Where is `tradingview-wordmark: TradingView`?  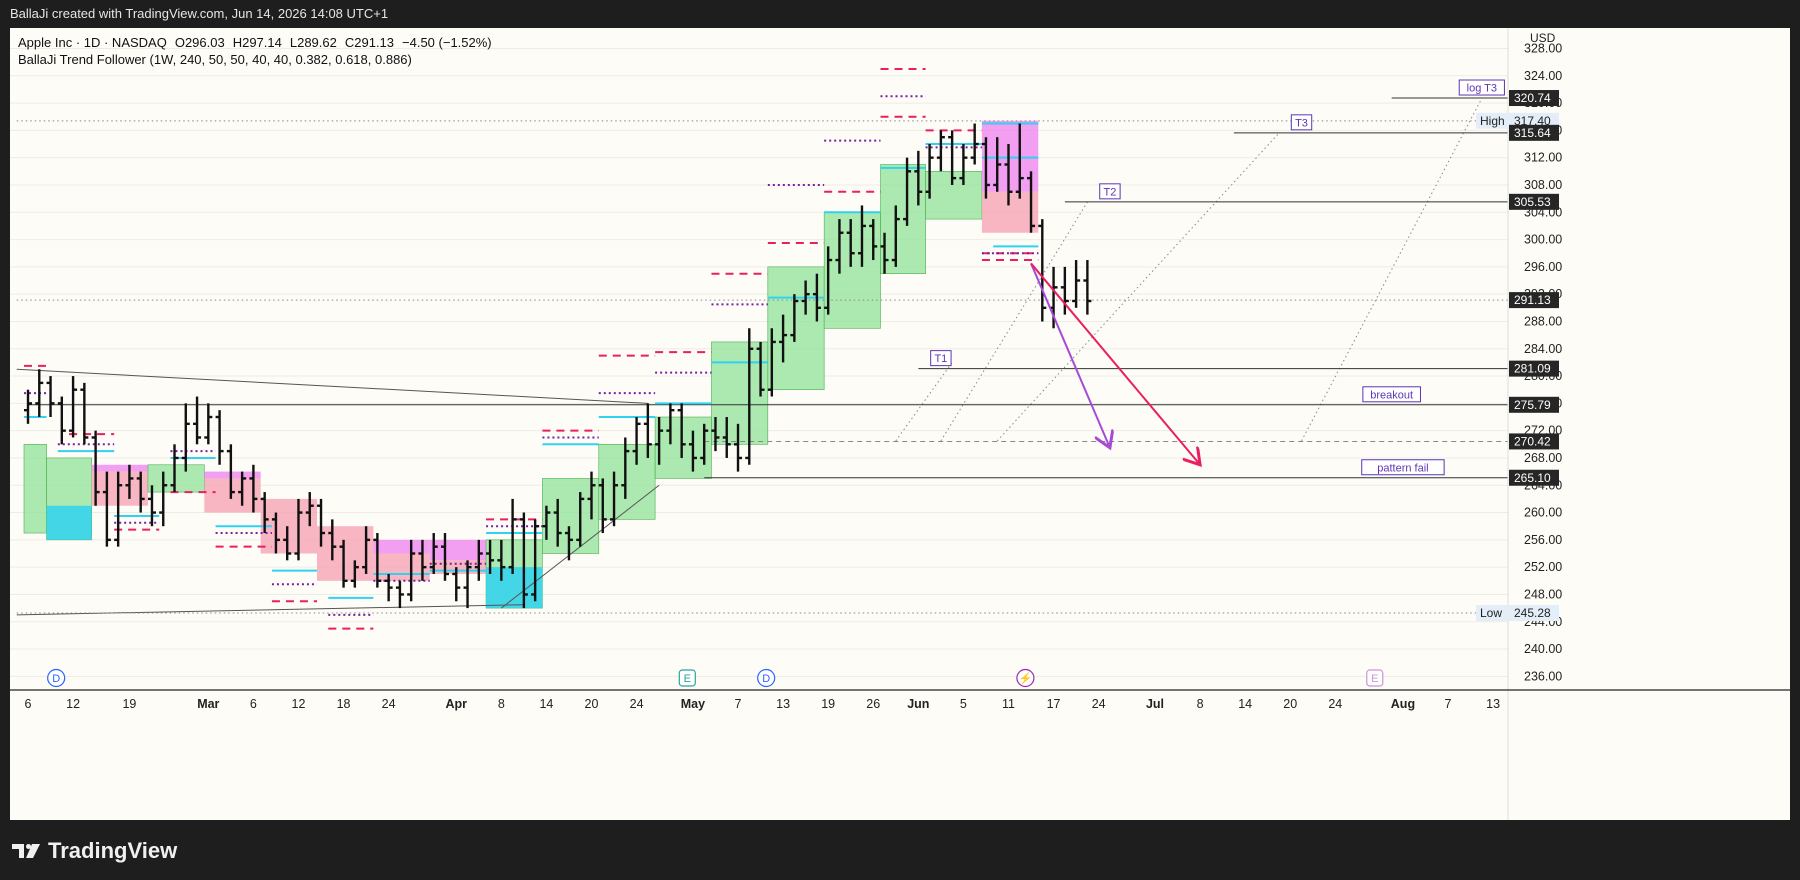 tradingview-wordmark: TradingView is located at coordinates (113, 850).